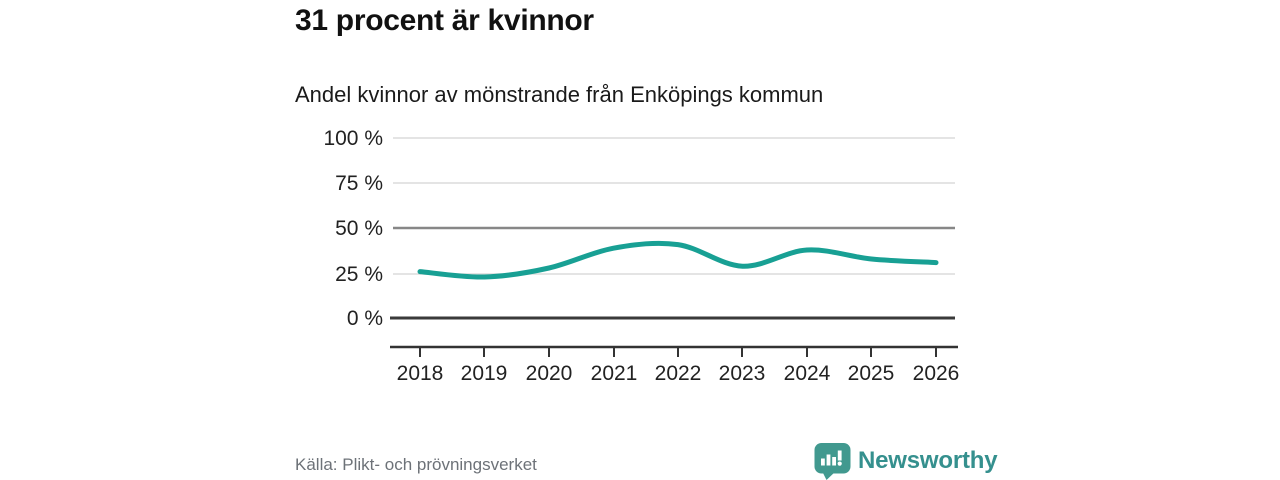 The height and width of the screenshot is (480, 1280). Describe the element at coordinates (807, 373) in the screenshot. I see `x-tick-label: 2024` at that location.